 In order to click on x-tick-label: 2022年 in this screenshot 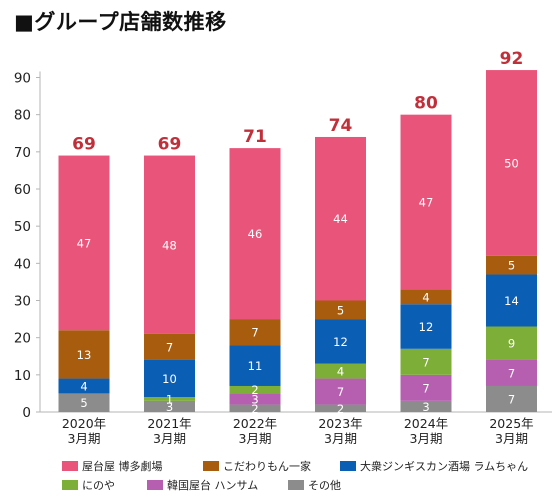, I will do `click(255, 423)`.